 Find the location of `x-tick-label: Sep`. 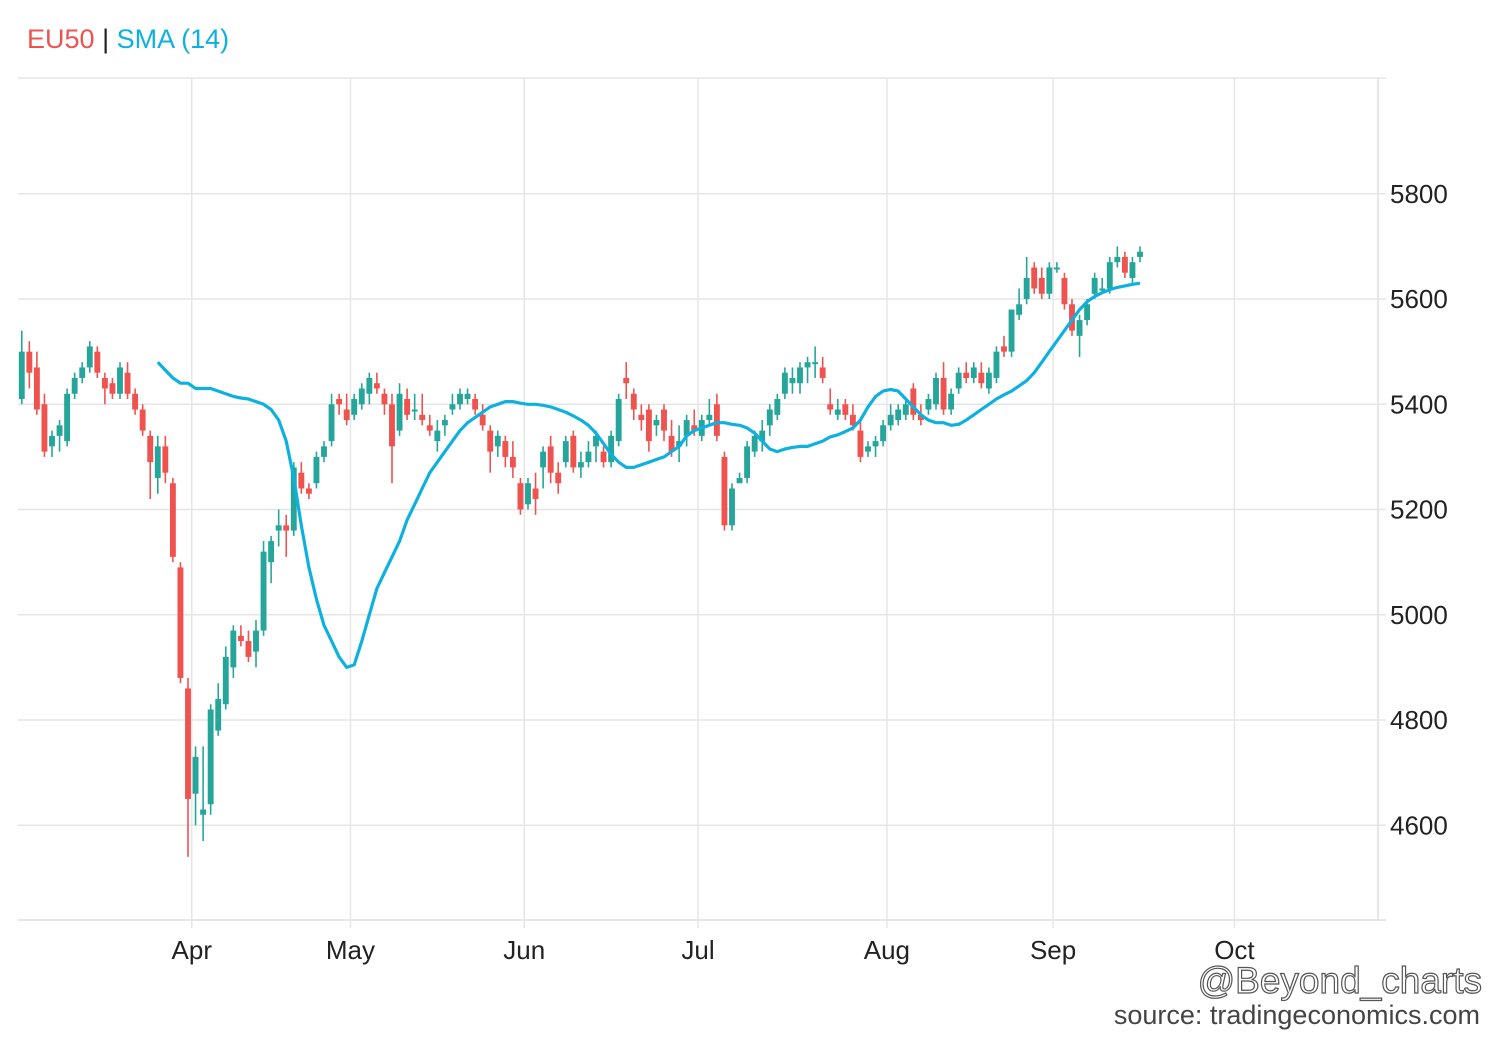

x-tick-label: Sep is located at coordinates (1053, 950).